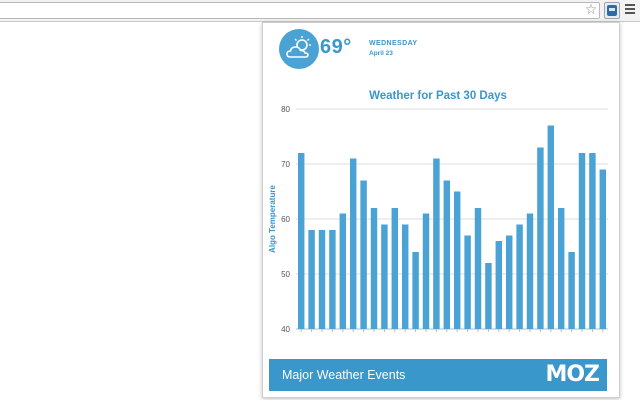  I want to click on weekday-label: WEDNESDAY, so click(393, 43).